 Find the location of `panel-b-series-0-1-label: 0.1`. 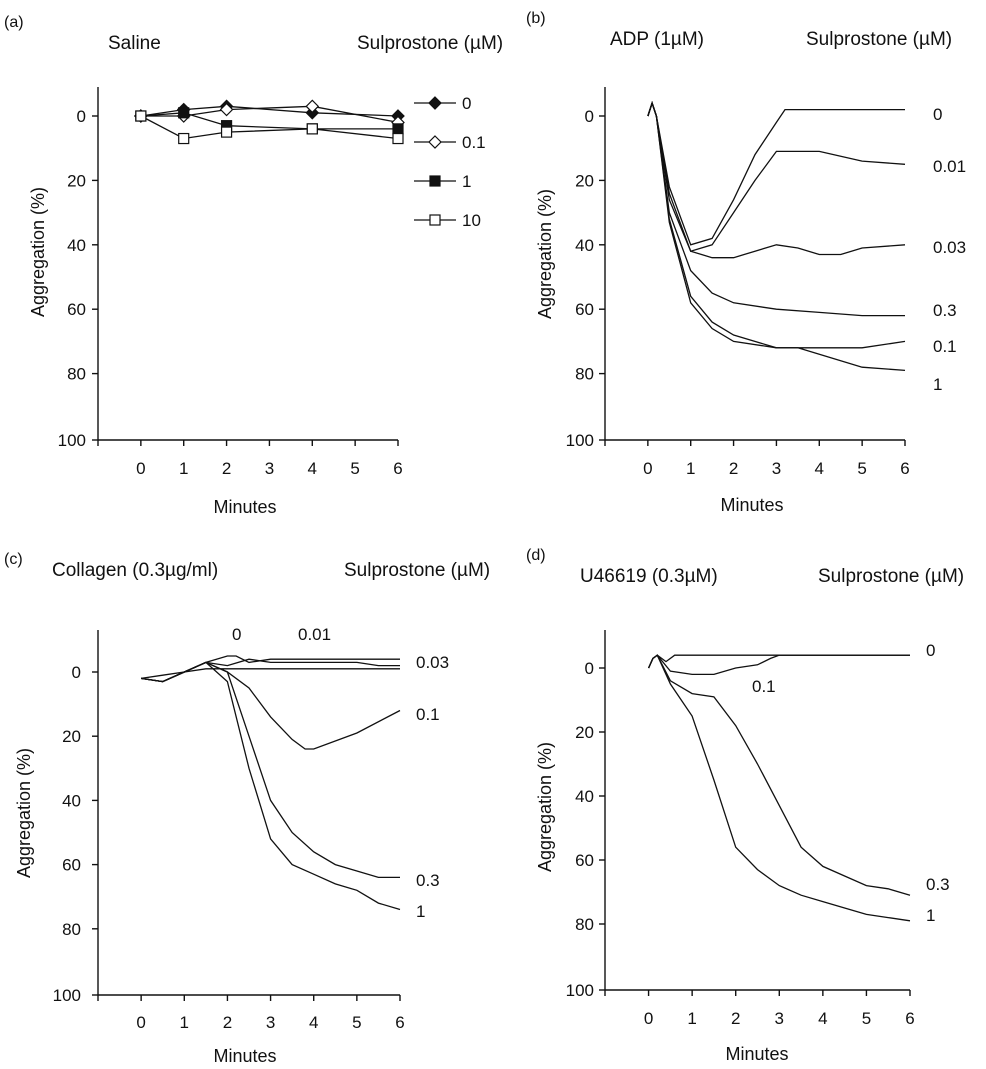

panel-b-series-0-1-label: 0.1 is located at coordinates (945, 346).